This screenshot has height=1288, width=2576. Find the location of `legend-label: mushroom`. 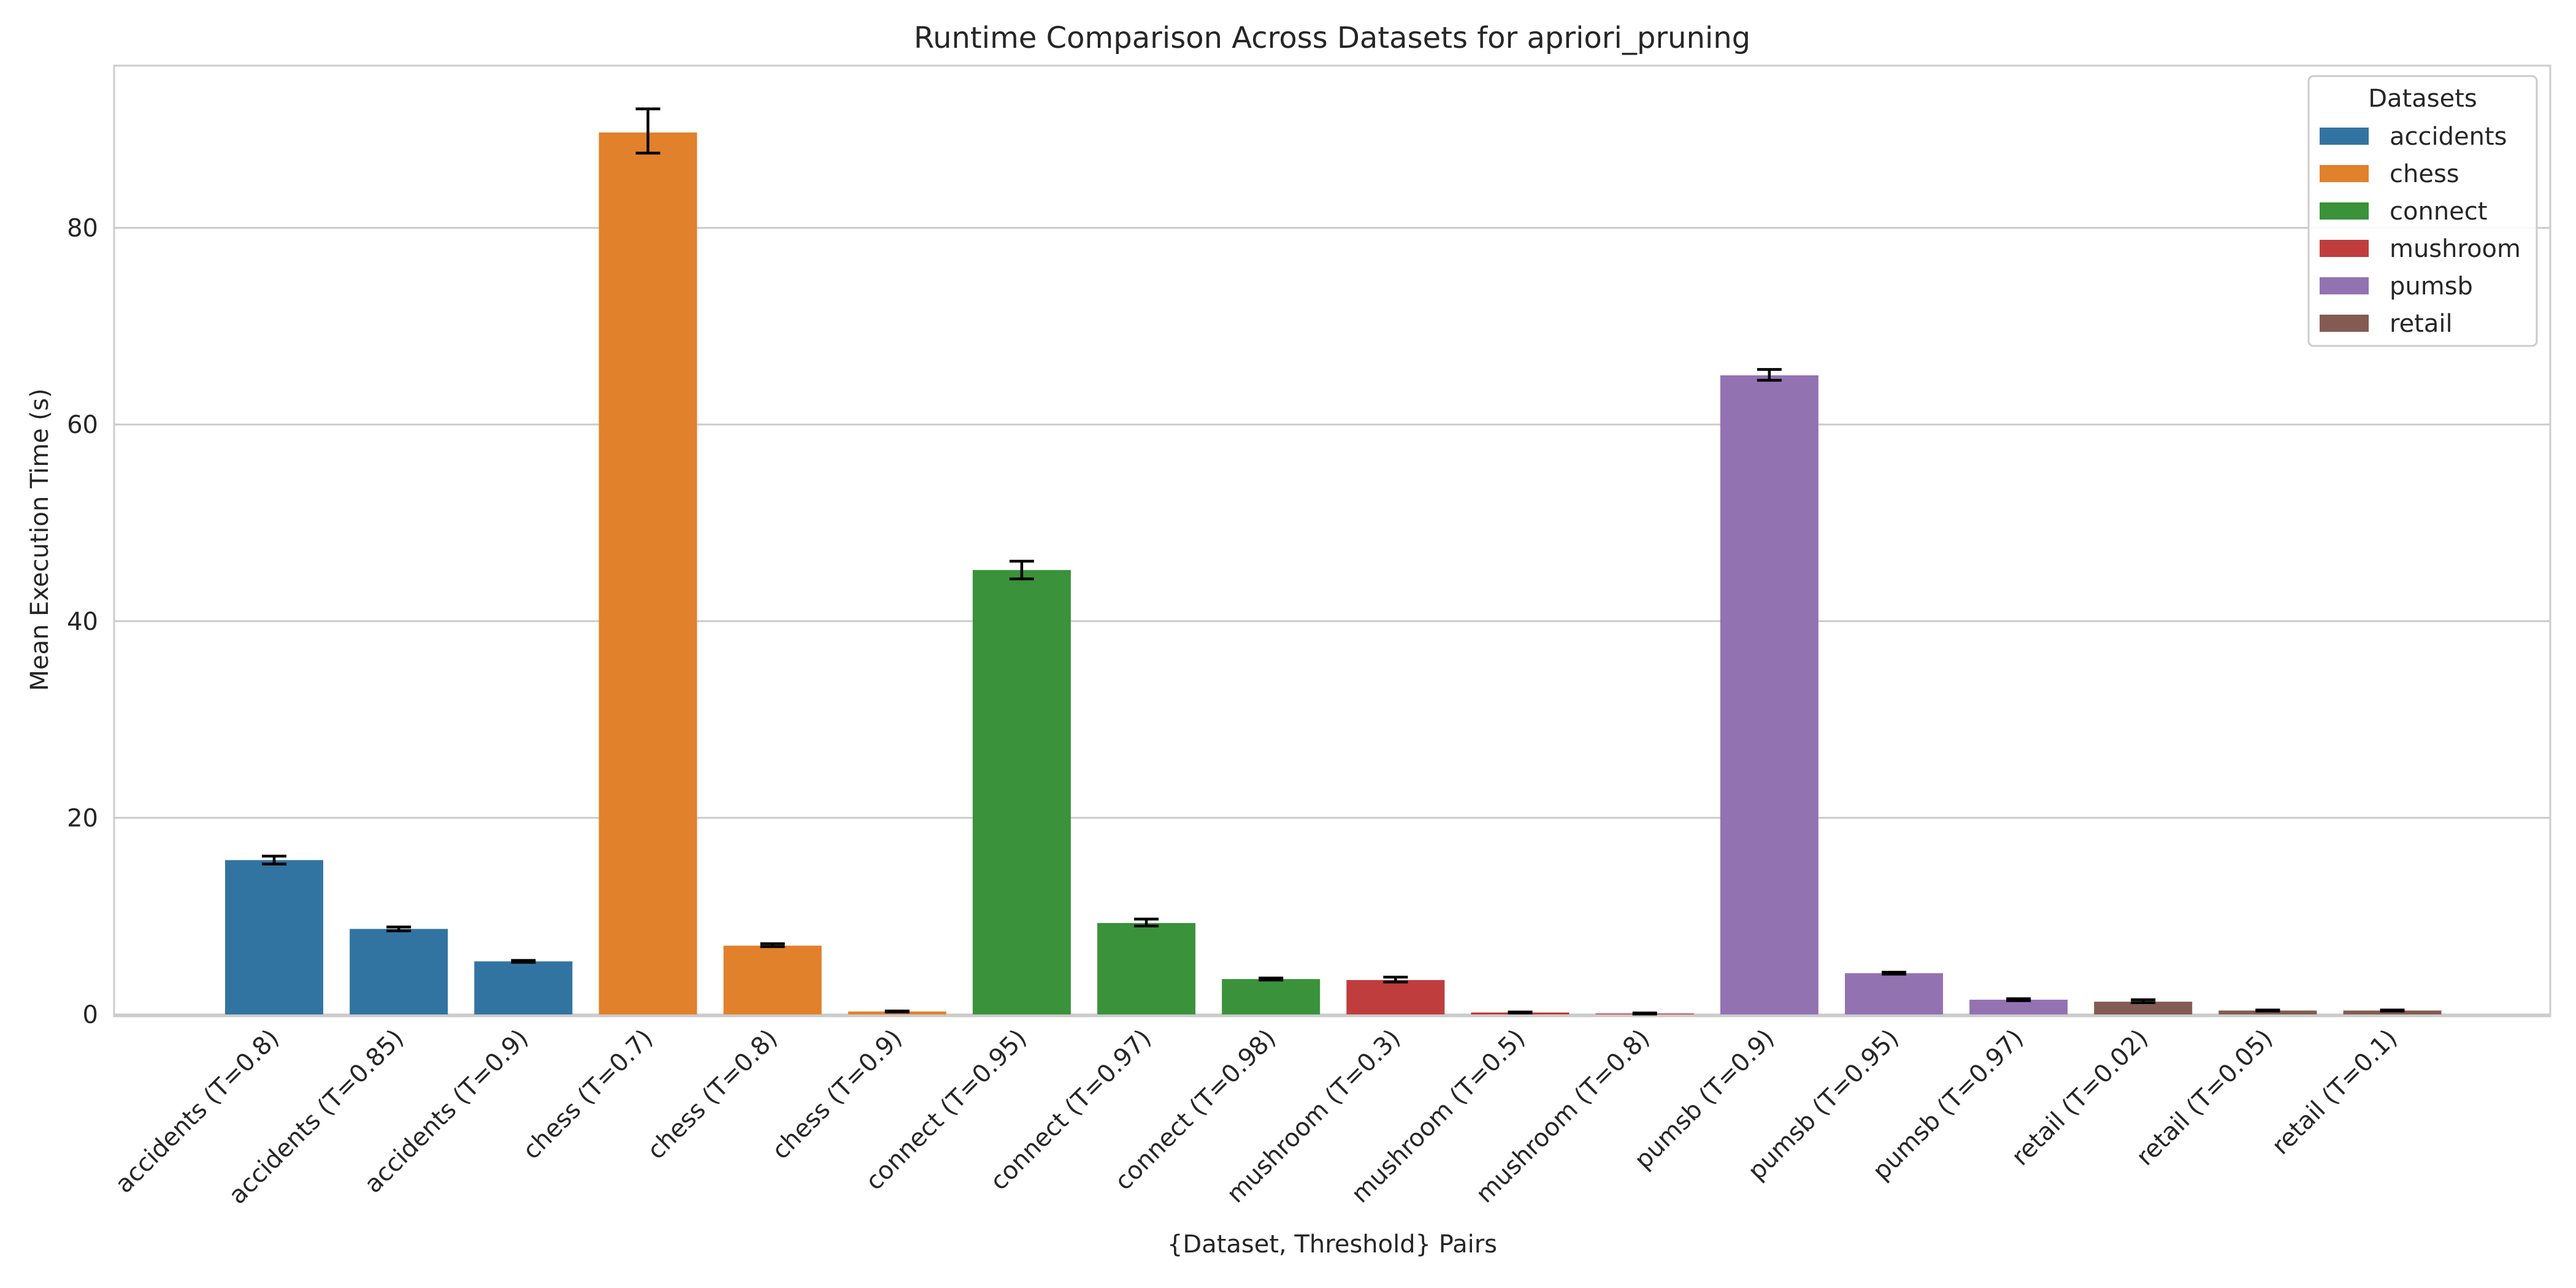

legend-label: mushroom is located at coordinates (2455, 249).